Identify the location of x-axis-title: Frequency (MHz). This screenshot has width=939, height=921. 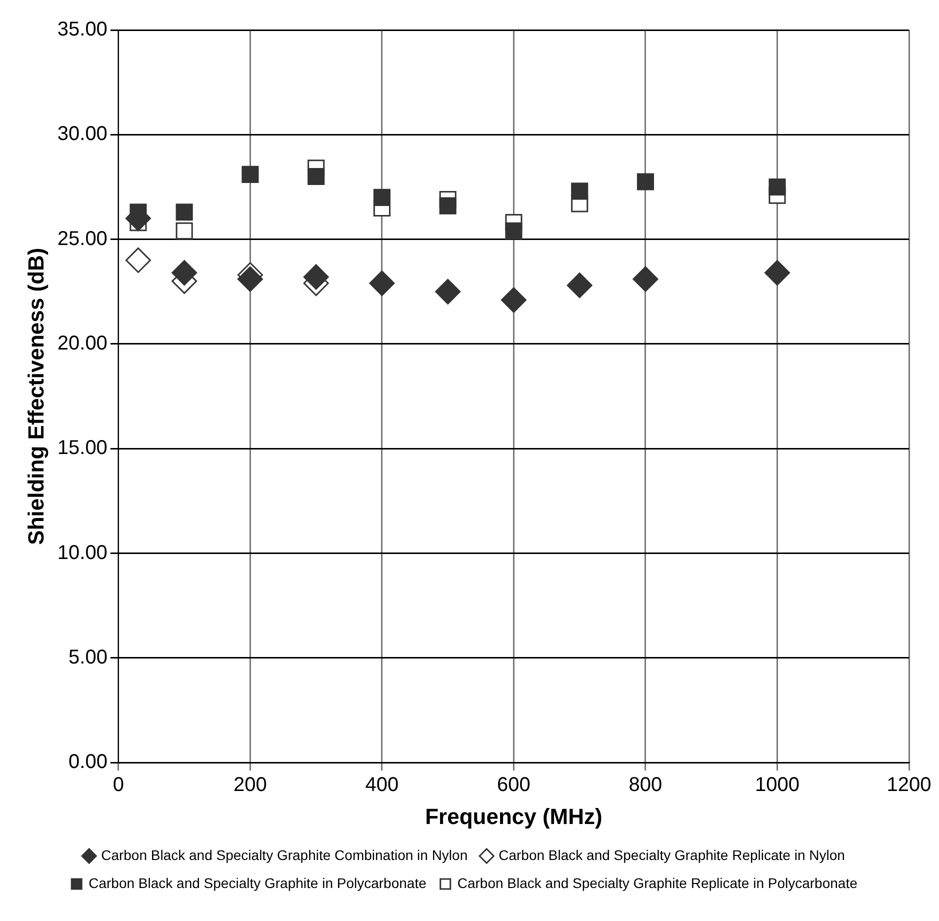
(513, 816).